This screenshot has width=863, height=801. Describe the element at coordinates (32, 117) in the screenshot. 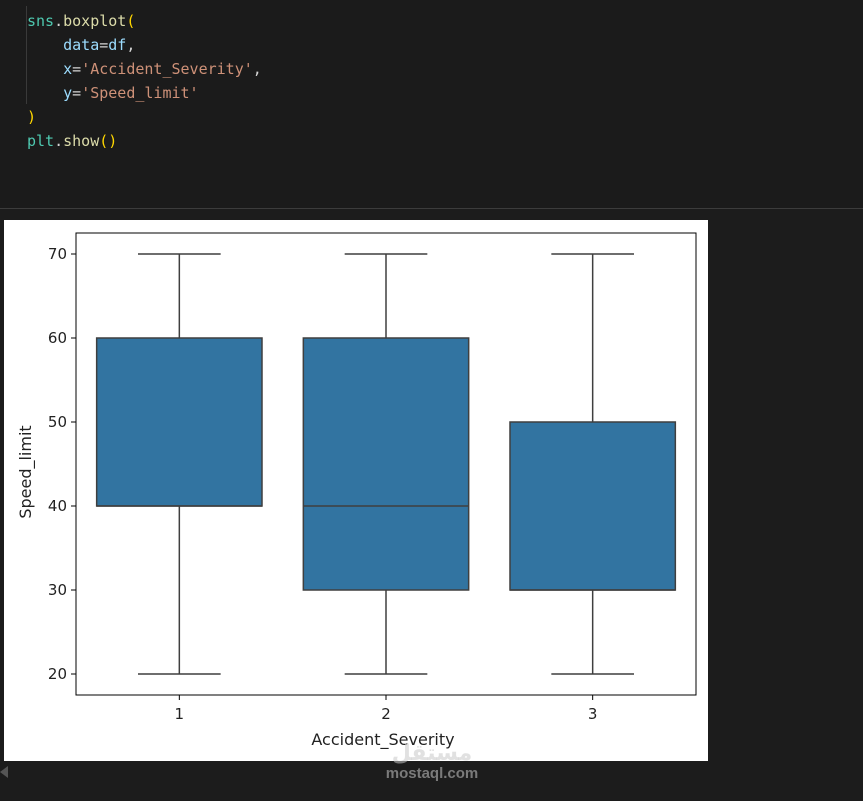

I see `code-token: )` at that location.